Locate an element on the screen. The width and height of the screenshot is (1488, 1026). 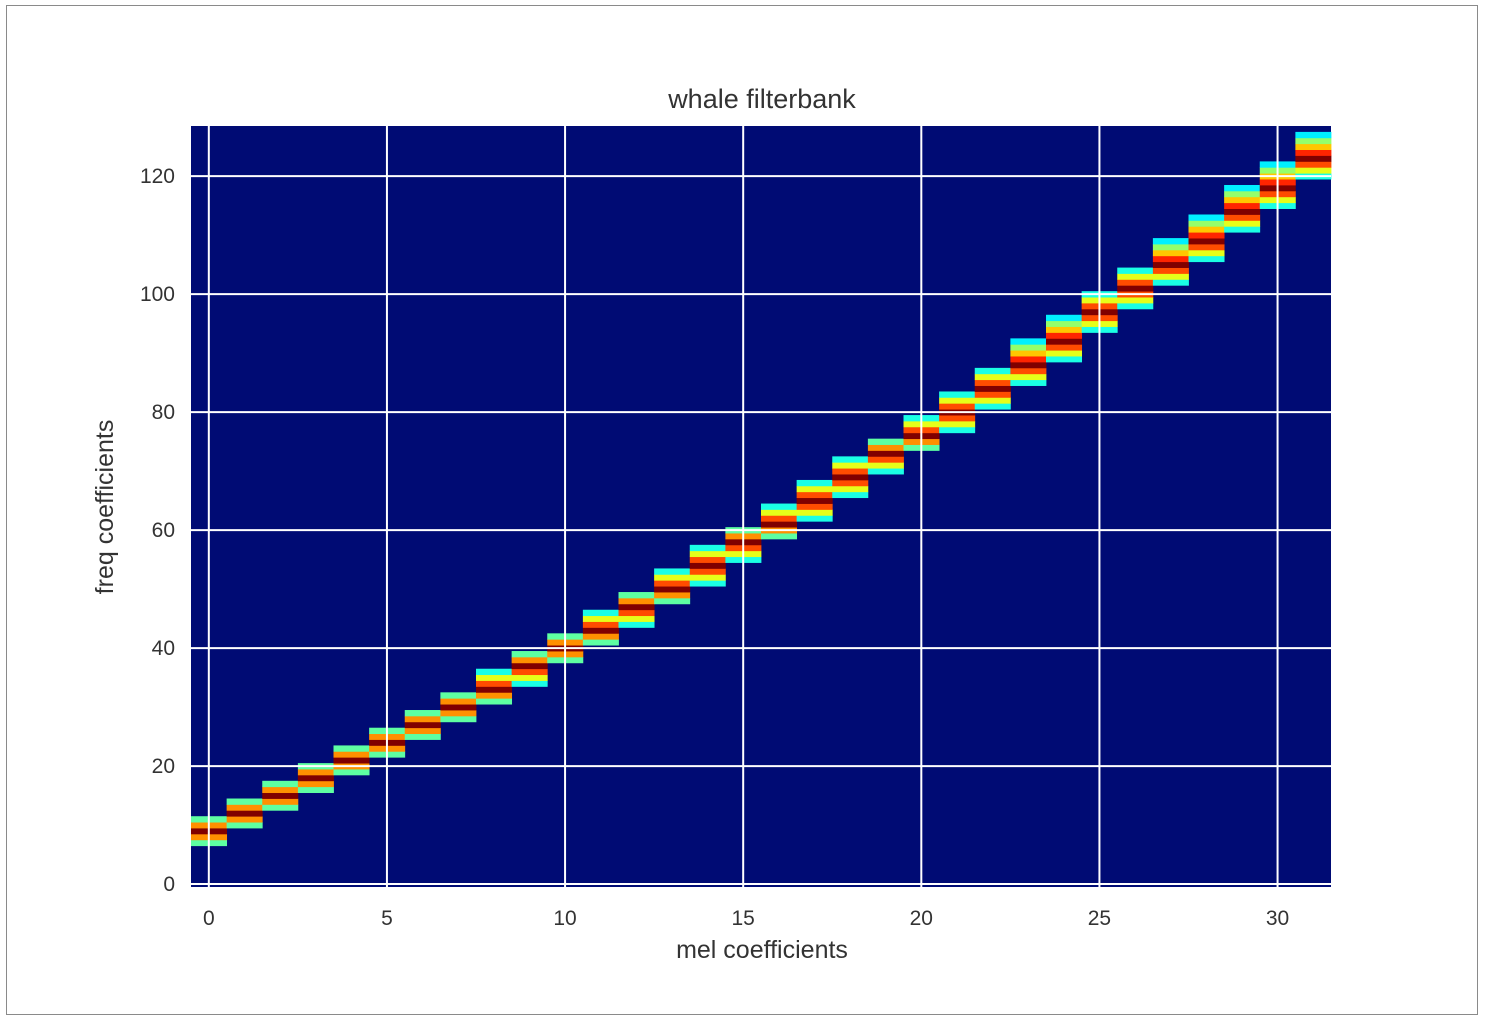
x-tick-label: 20 is located at coordinates (921, 918).